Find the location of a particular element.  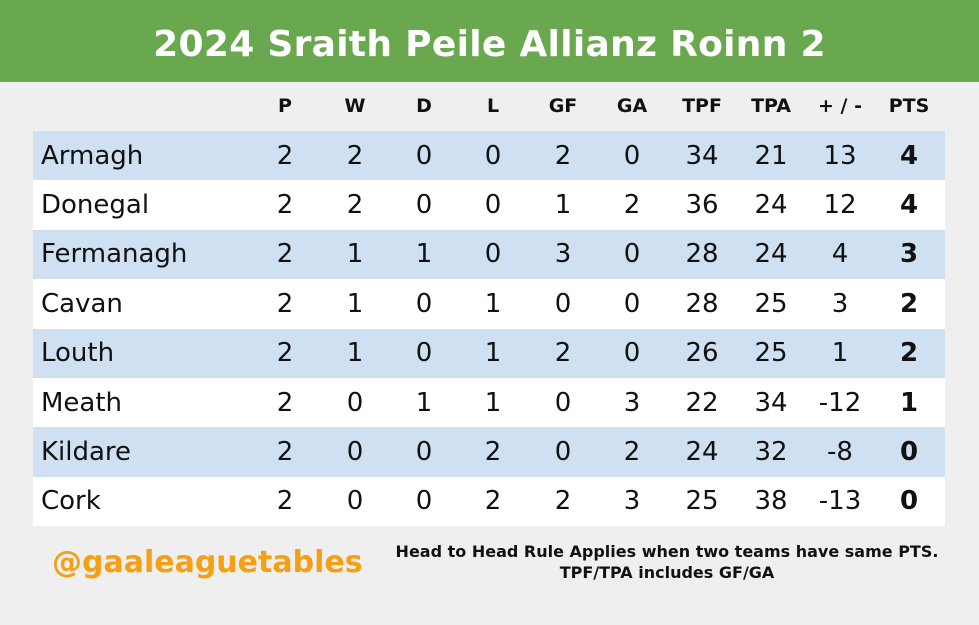

header-plus-minus: + / - is located at coordinates (840, 106).